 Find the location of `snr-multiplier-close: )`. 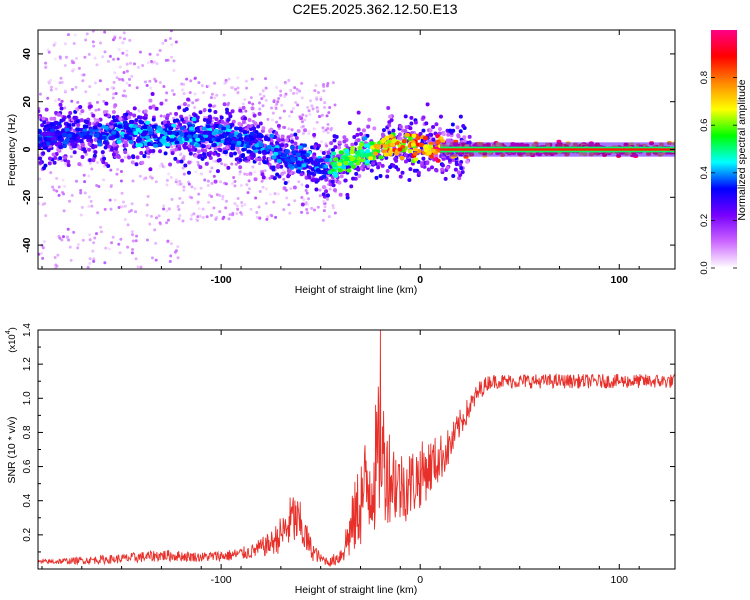

snr-multiplier-close: ) is located at coordinates (12, 328).